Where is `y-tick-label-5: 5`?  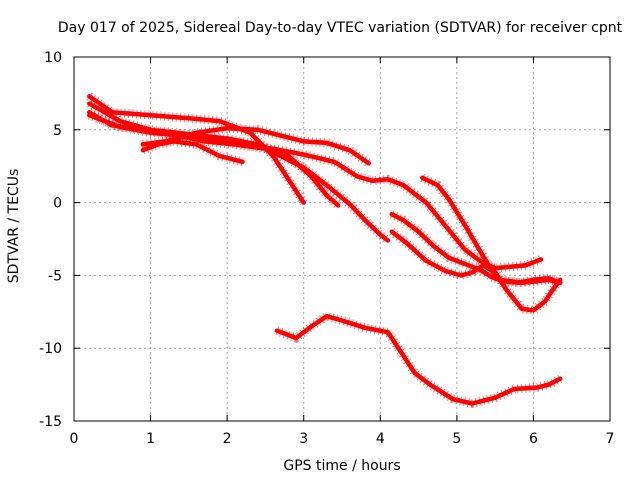
y-tick-label-5: 5 is located at coordinates (57, 131).